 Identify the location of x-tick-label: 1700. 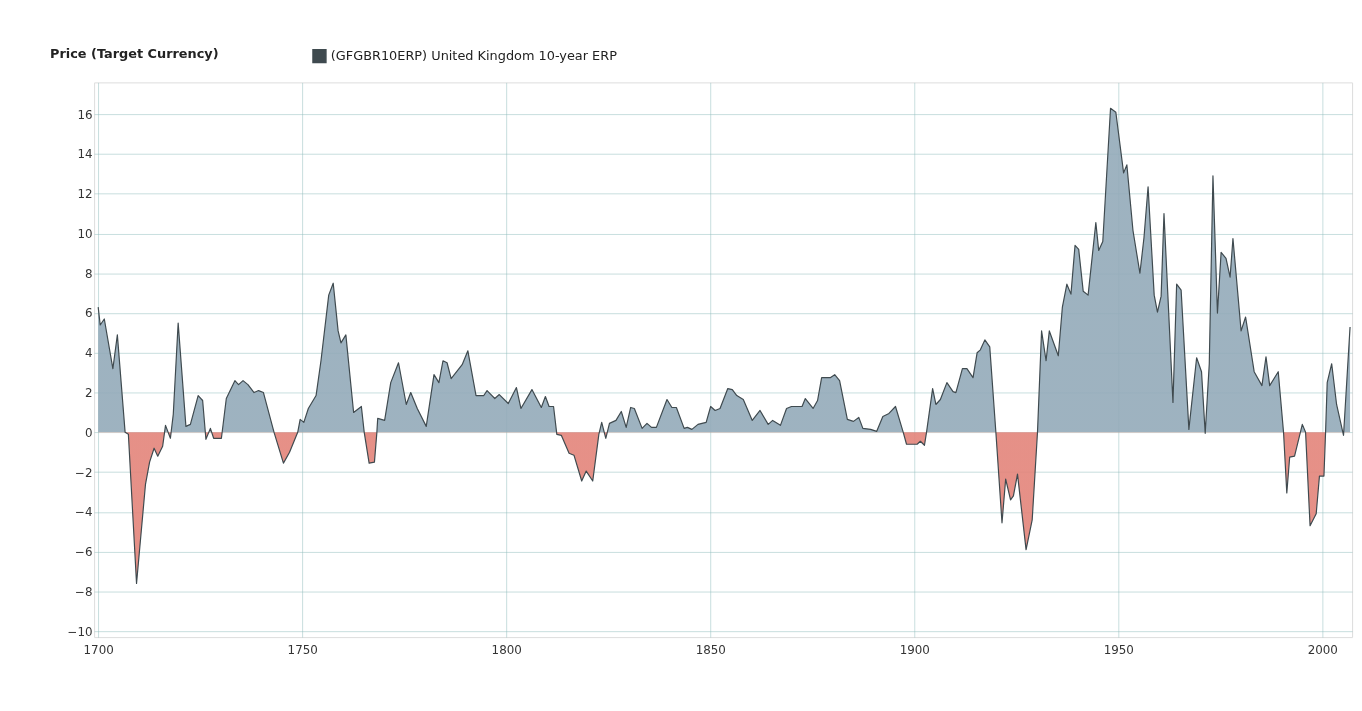
(98, 650).